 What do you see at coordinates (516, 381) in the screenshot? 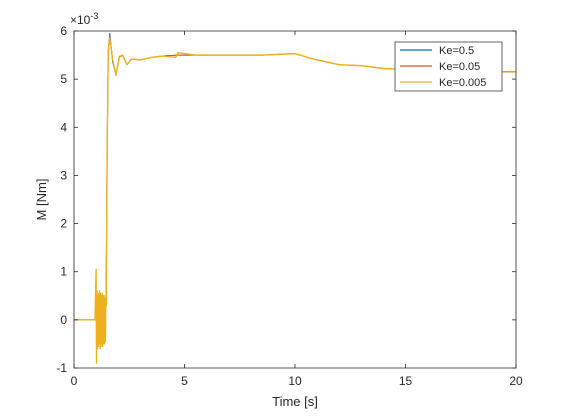
I see `x-tick-label: 20` at bounding box center [516, 381].